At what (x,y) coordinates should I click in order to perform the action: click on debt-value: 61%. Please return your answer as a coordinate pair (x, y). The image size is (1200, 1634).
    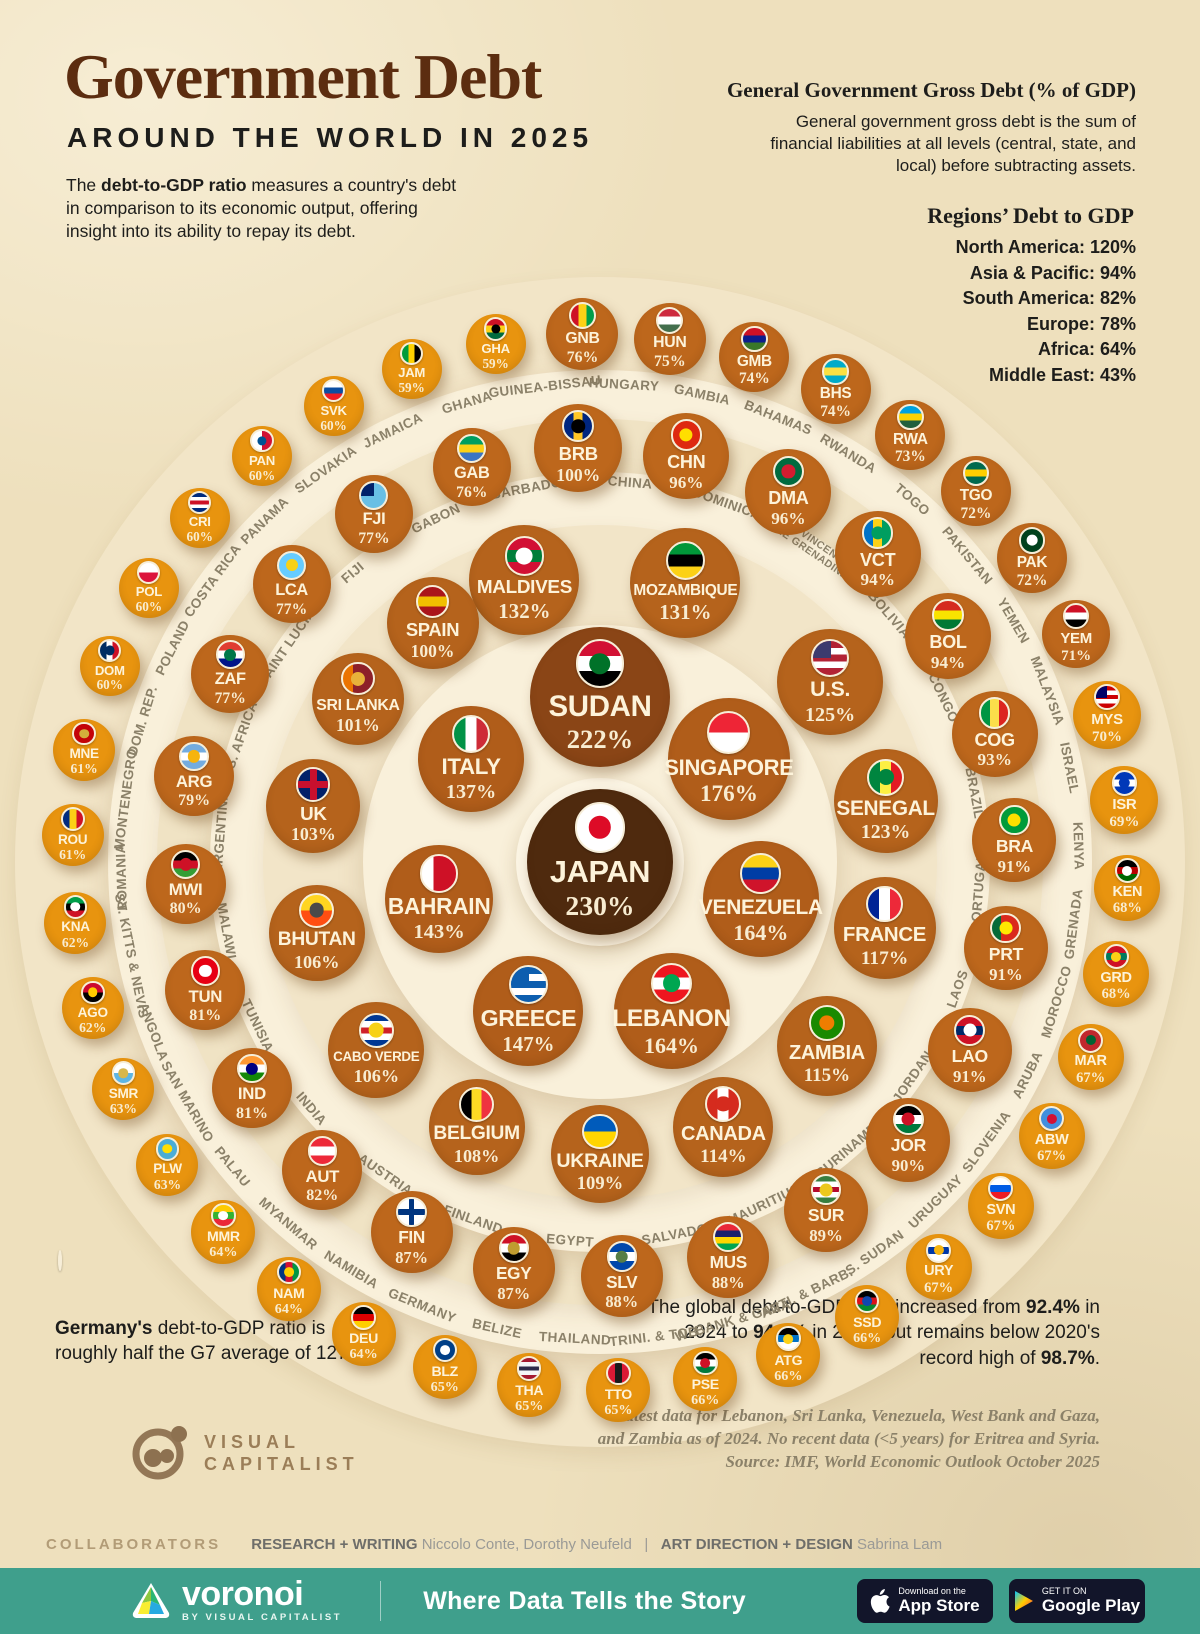
    Looking at the image, I should click on (73, 855).